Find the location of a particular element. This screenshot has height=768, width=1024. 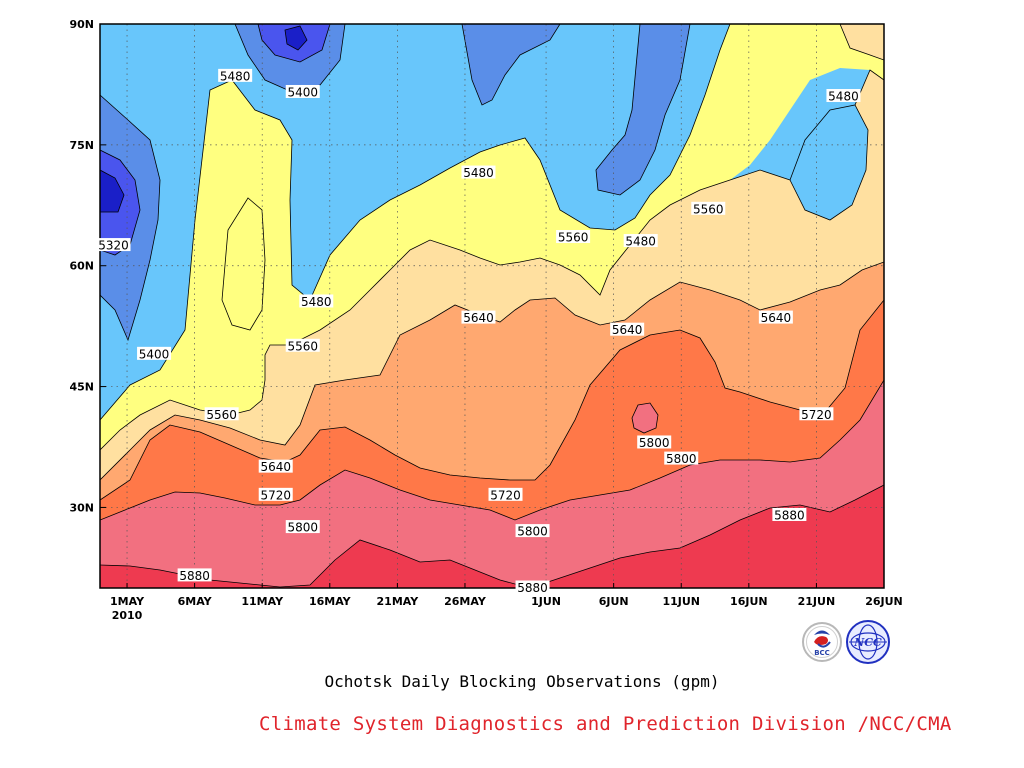

ncc-logo-text: NCC is located at coordinates (867, 642).